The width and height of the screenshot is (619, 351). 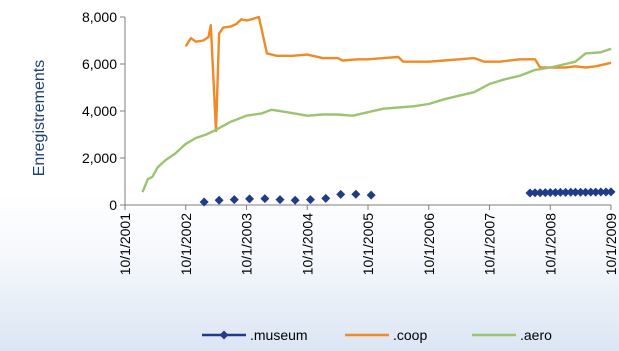 I want to click on legend: .museum .coop .aero, so click(x=377, y=335).